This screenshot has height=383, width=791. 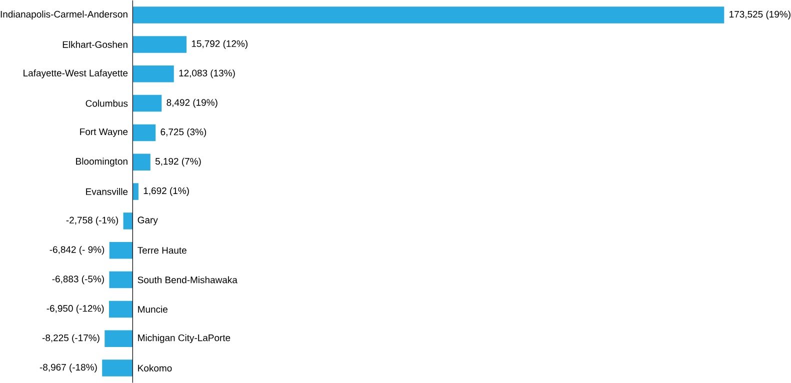 I want to click on data-label: 12,083 (13%), so click(x=207, y=73).